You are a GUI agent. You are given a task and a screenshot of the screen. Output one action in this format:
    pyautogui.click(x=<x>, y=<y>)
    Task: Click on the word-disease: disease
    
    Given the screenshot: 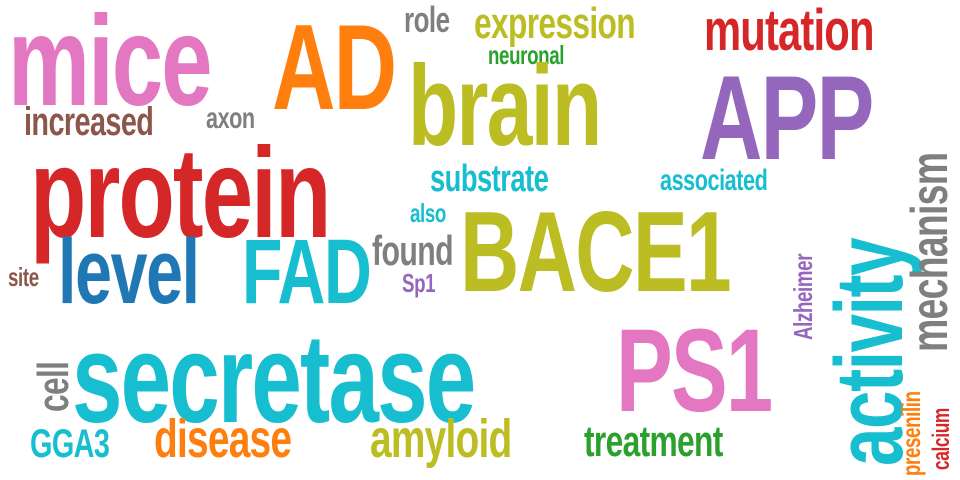 What is the action you would take?
    pyautogui.click(x=223, y=439)
    